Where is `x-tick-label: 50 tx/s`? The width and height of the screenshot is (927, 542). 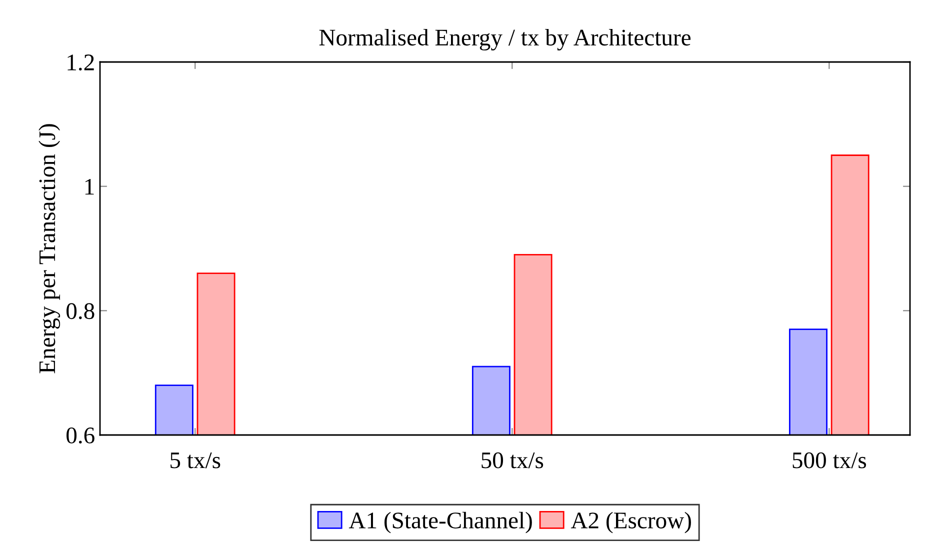 x-tick-label: 50 tx/s is located at coordinates (513, 460).